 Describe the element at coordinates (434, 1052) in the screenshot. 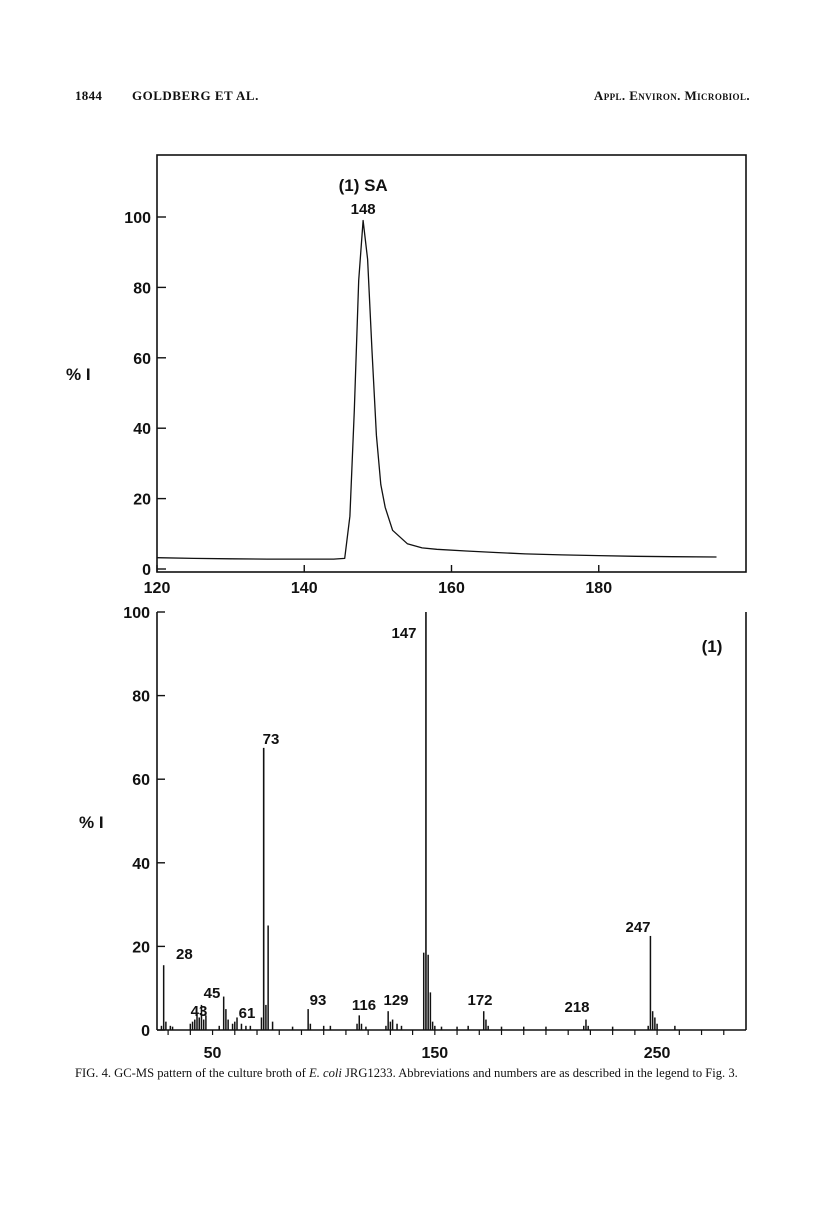

I see `x-tick-label: 150` at that location.